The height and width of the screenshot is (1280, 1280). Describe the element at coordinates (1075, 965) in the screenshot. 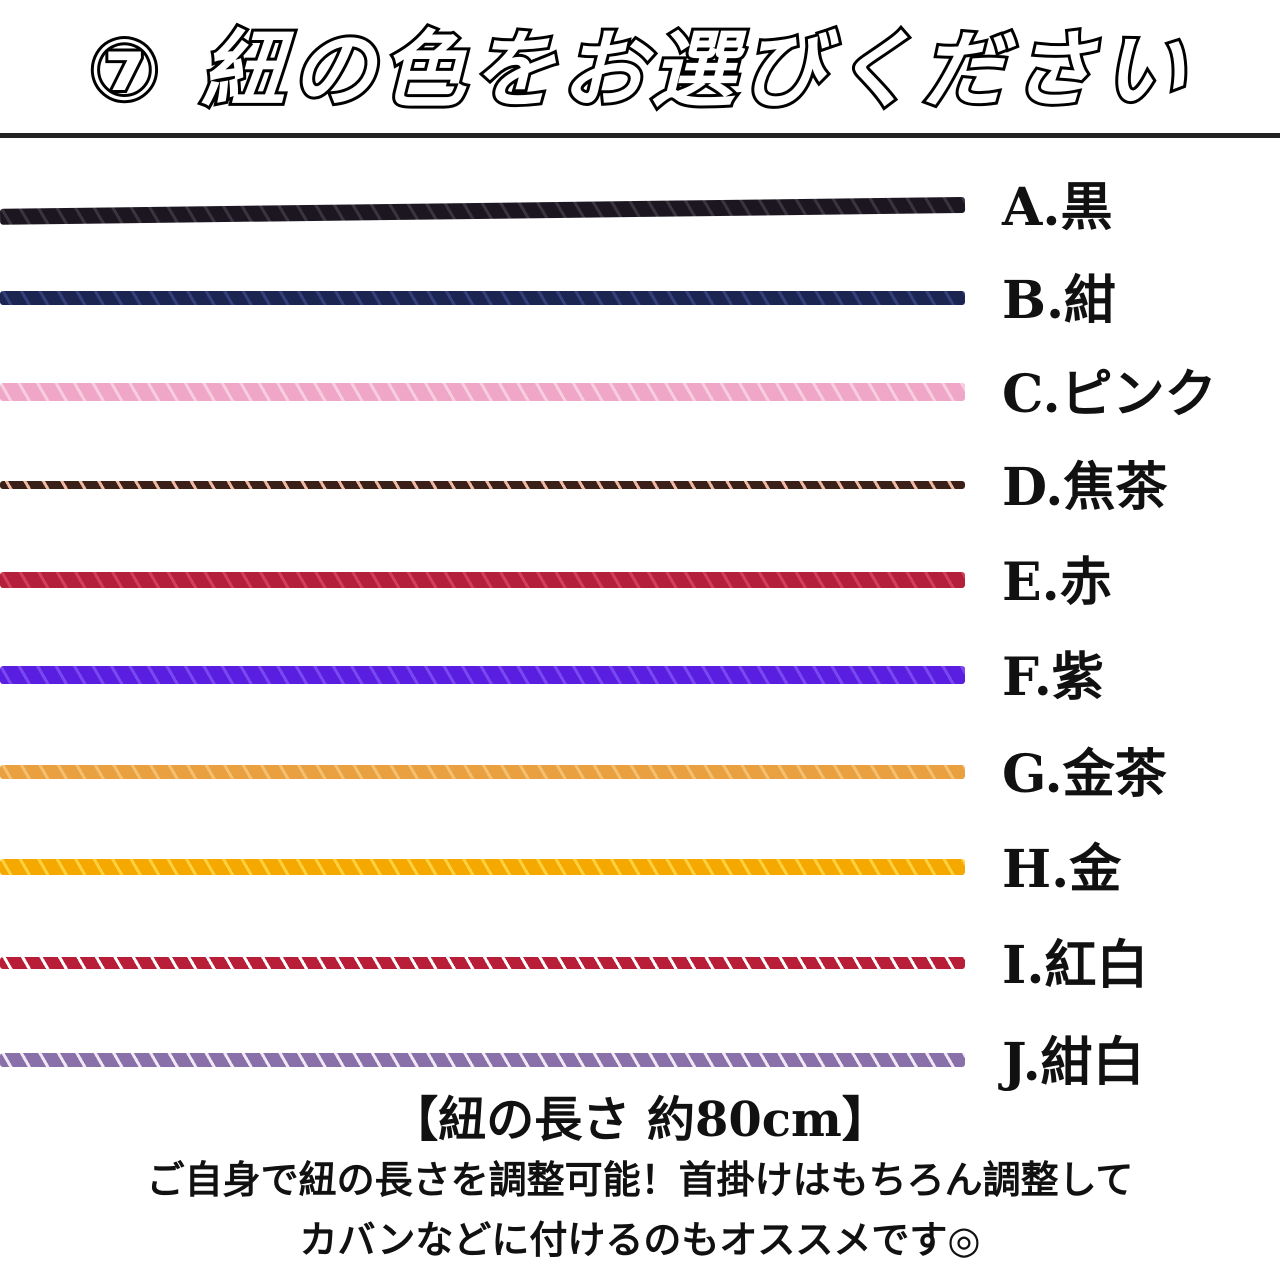

I see `cord-label: I.紅白` at that location.